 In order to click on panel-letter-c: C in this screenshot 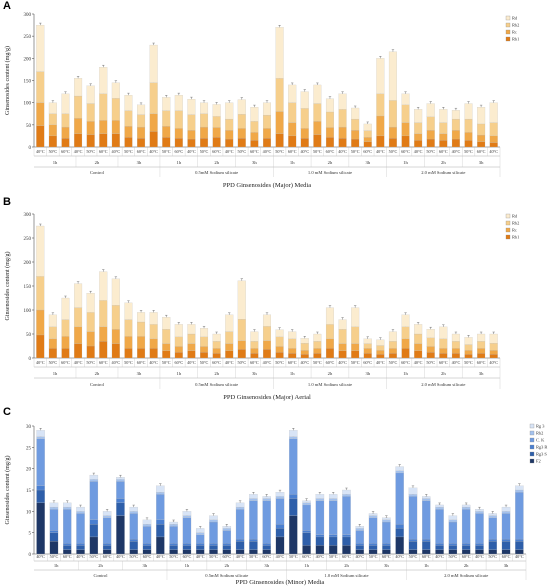, I will do `click(7, 412)`.